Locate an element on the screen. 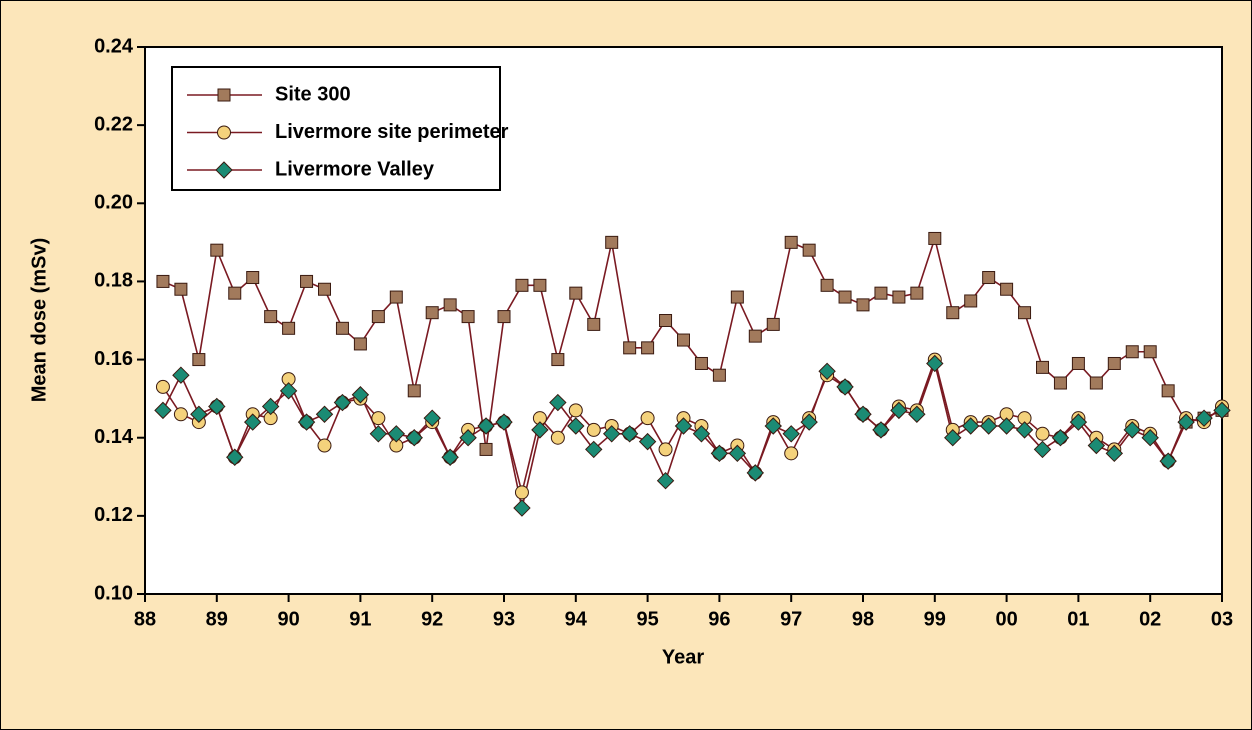 The image size is (1252, 730). x-tick-label: 97 is located at coordinates (791, 619).